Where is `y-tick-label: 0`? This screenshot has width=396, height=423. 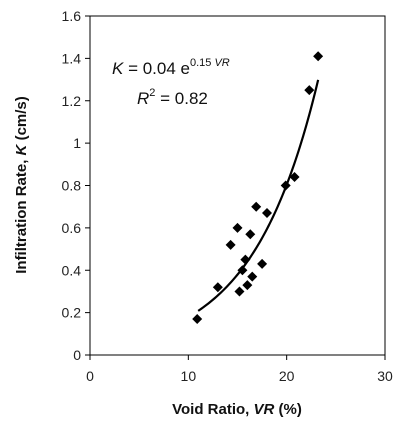
y-tick-label: 0 is located at coordinates (77, 355).